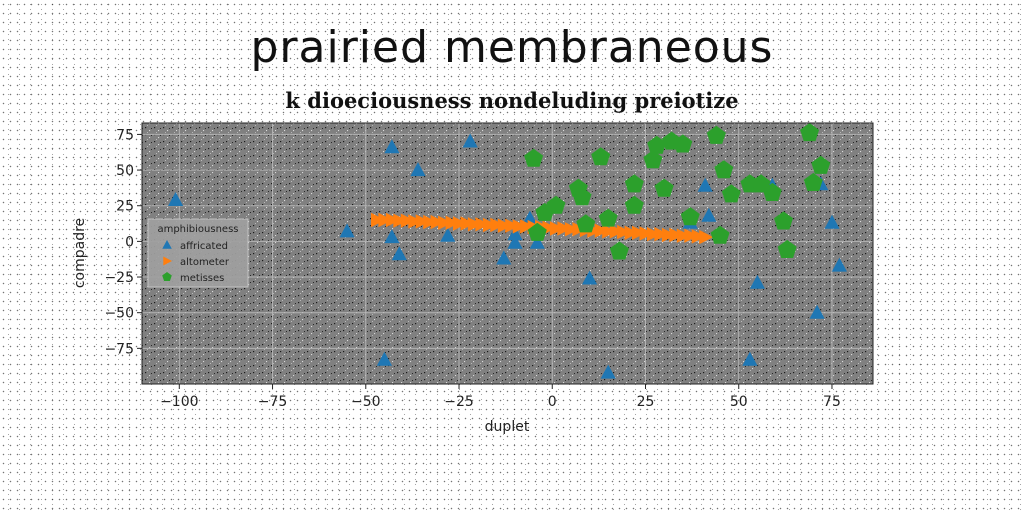 The width and height of the screenshot is (1024, 512). What do you see at coordinates (739, 402) in the screenshot?
I see `x-tick-label: 50` at bounding box center [739, 402].